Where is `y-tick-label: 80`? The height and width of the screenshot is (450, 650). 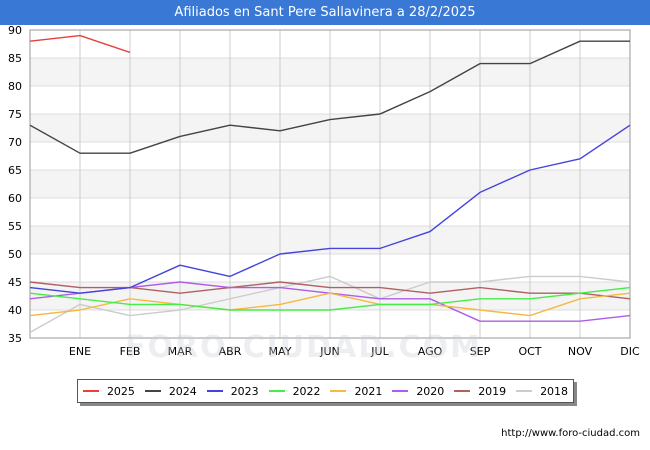 y-tick-label: 80 is located at coordinates (15, 86).